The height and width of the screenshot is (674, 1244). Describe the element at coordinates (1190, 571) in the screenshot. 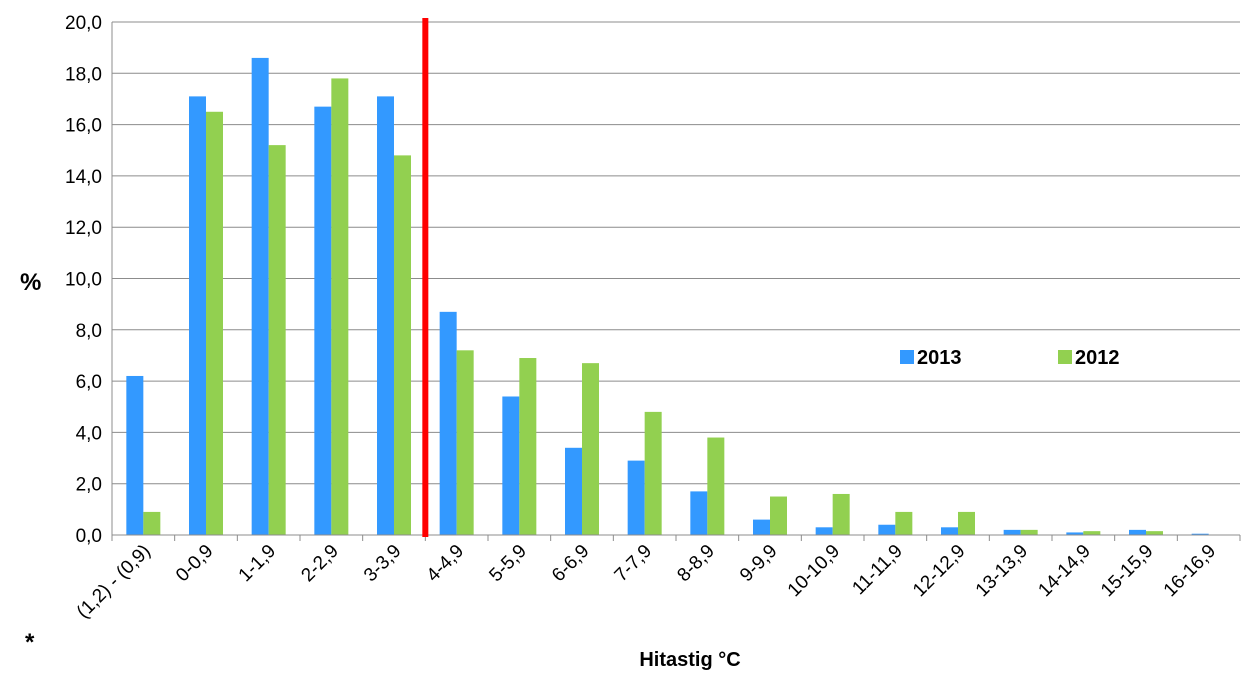

I see `x-tick-label: 16-16,9` at that location.